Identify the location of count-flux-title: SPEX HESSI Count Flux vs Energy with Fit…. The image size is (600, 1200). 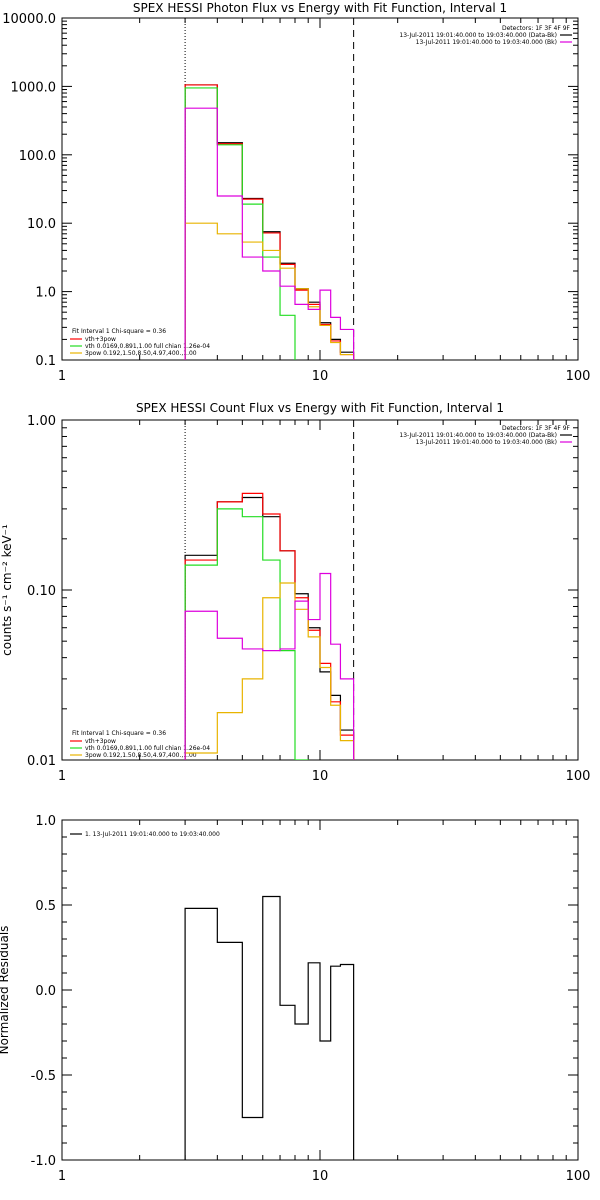
(320, 408).